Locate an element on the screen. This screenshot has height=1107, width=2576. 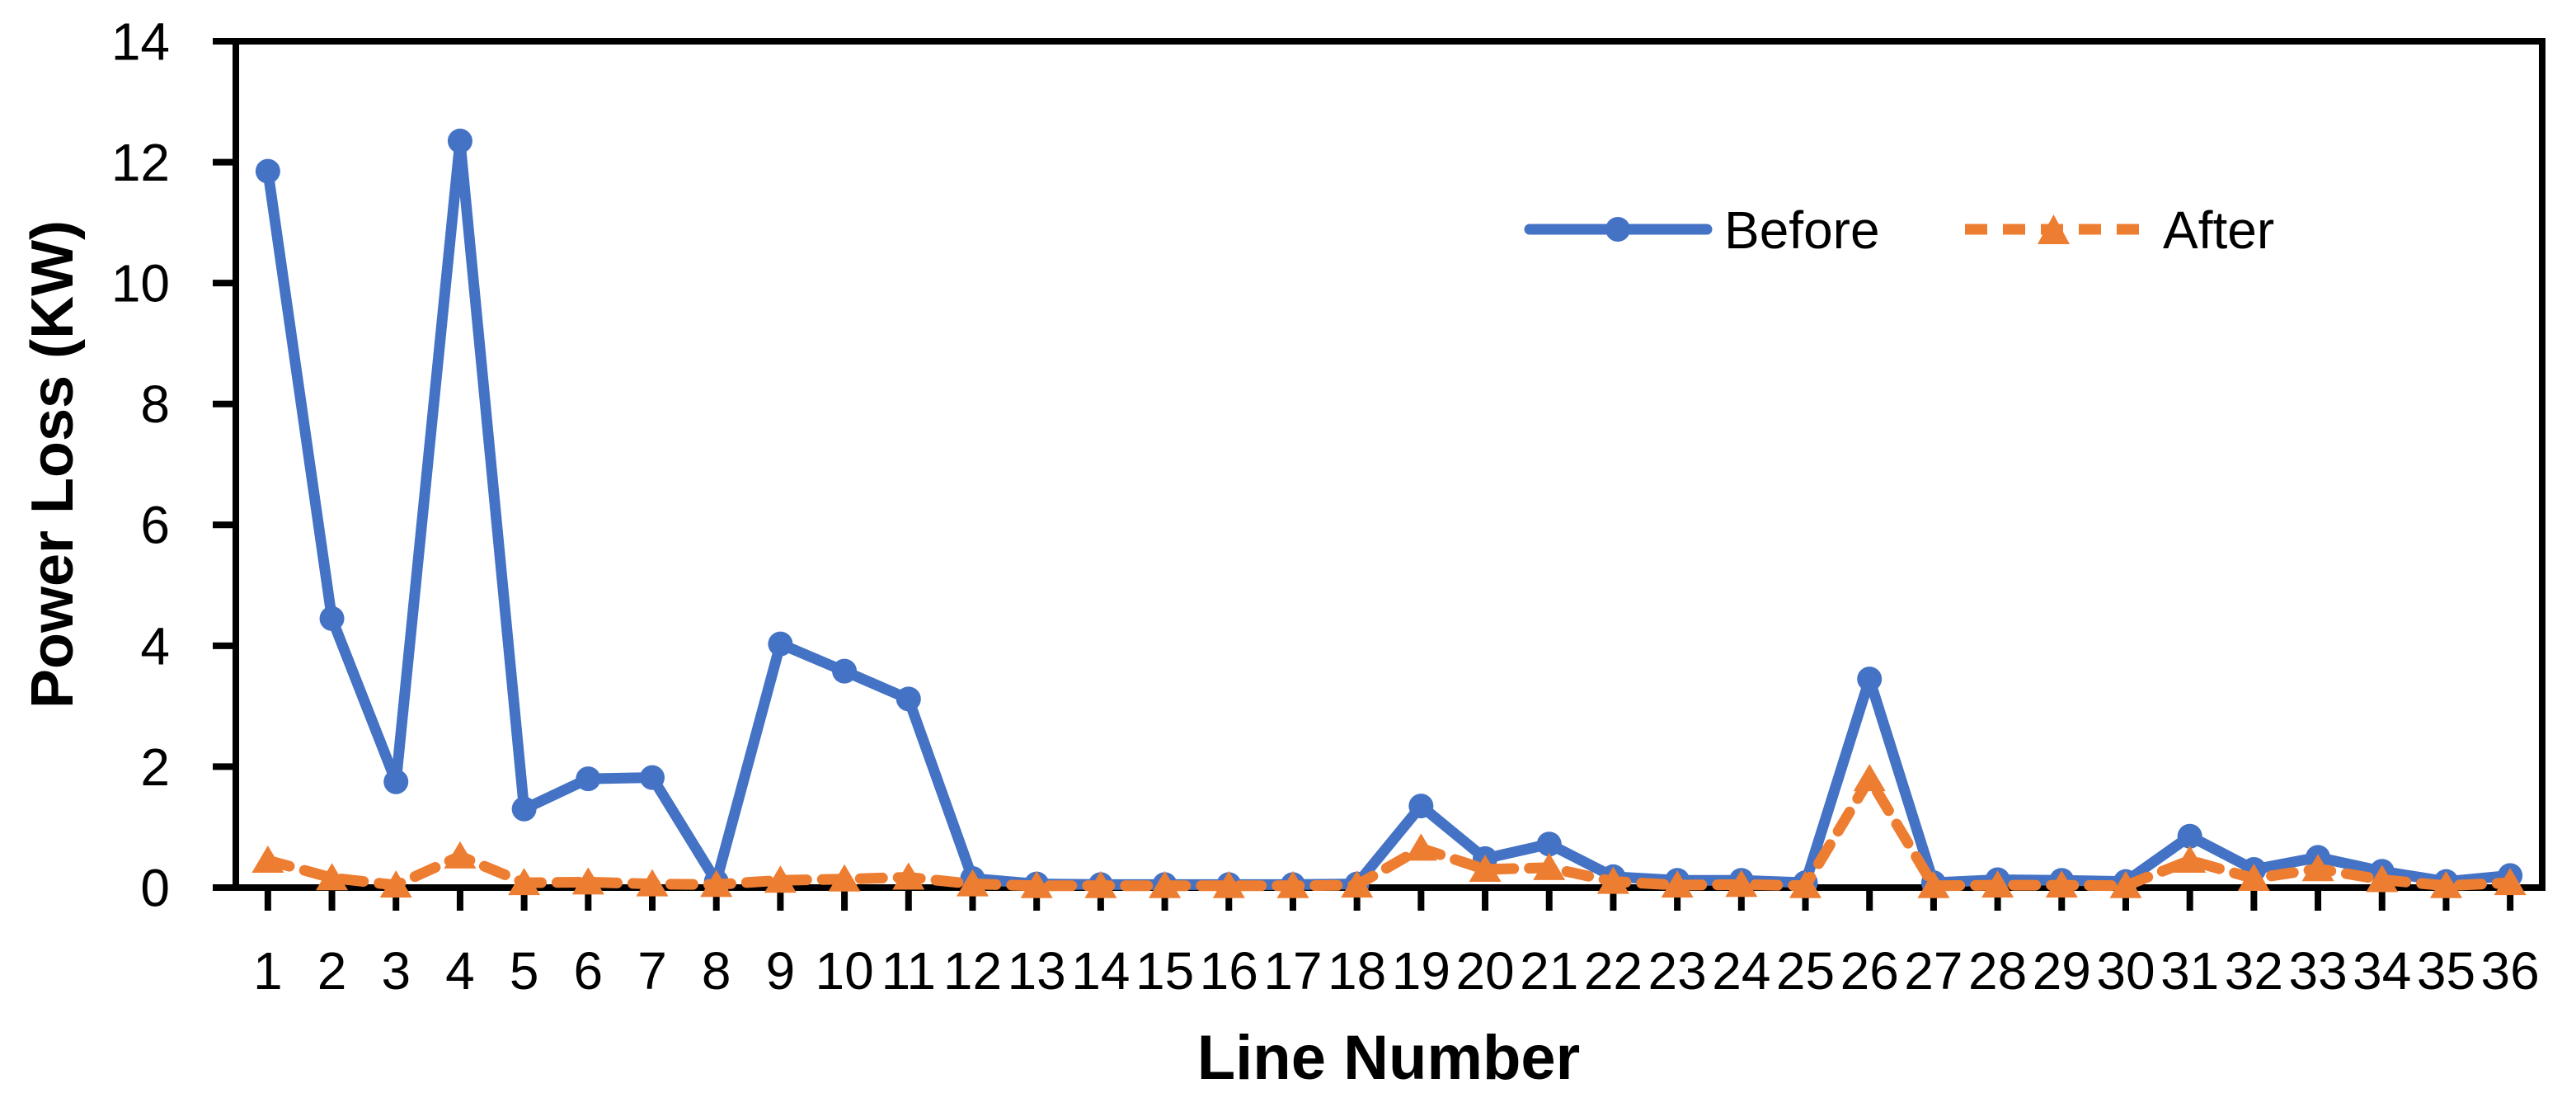
x-tick-label-2: 2 is located at coordinates (332, 971).